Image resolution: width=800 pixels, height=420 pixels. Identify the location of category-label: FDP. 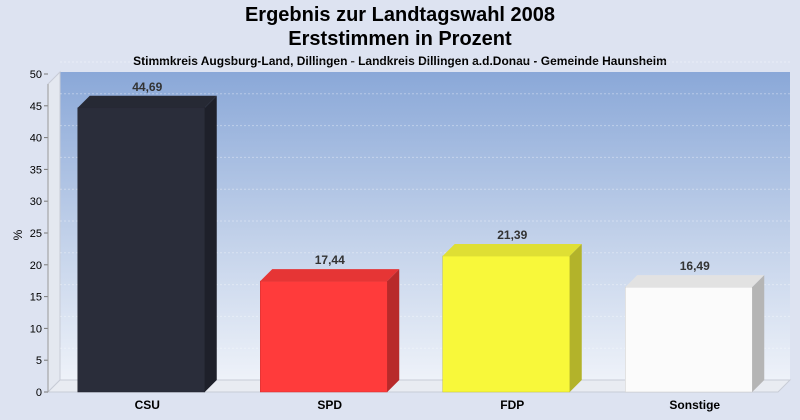
(512, 405).